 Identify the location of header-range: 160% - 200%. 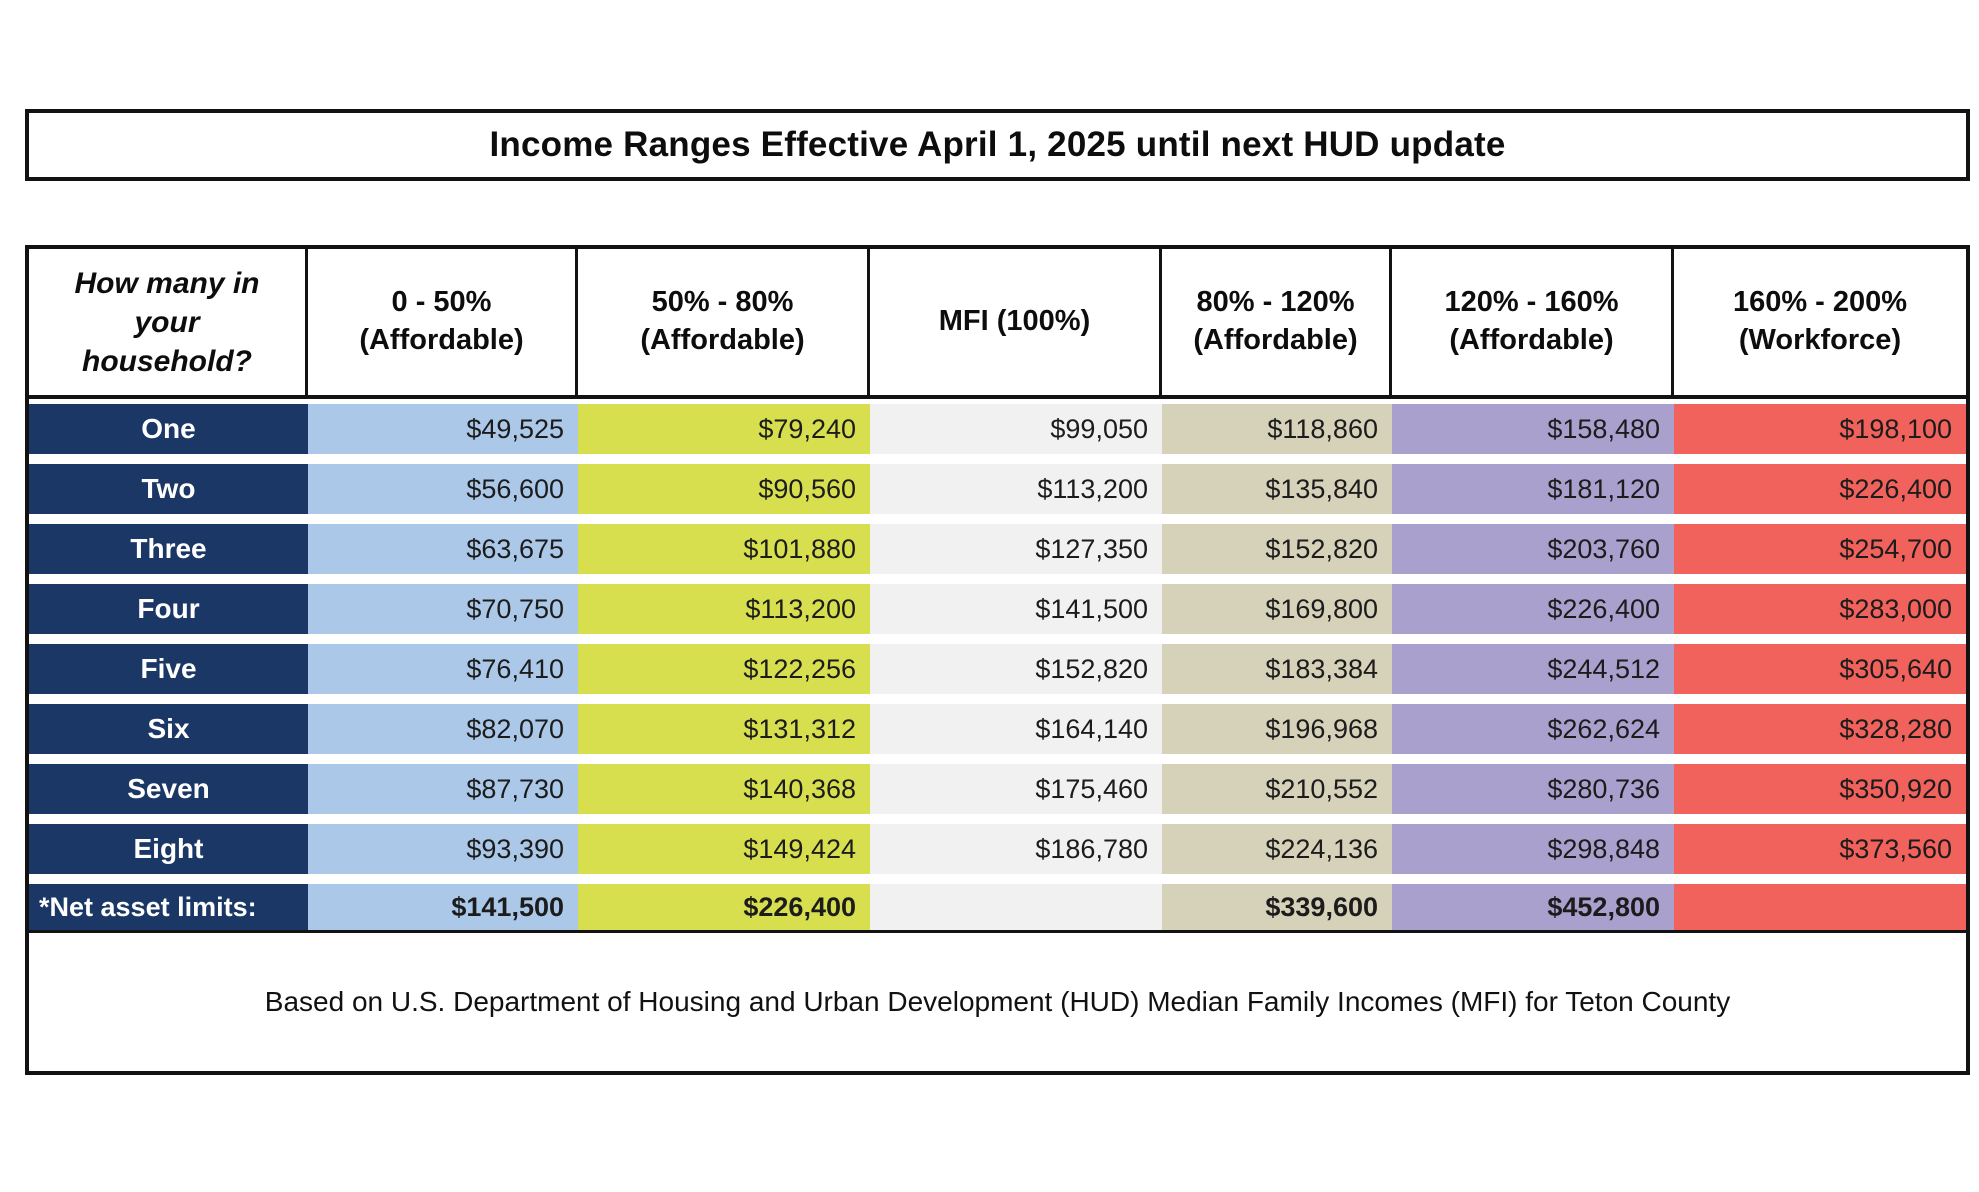
(1820, 302).